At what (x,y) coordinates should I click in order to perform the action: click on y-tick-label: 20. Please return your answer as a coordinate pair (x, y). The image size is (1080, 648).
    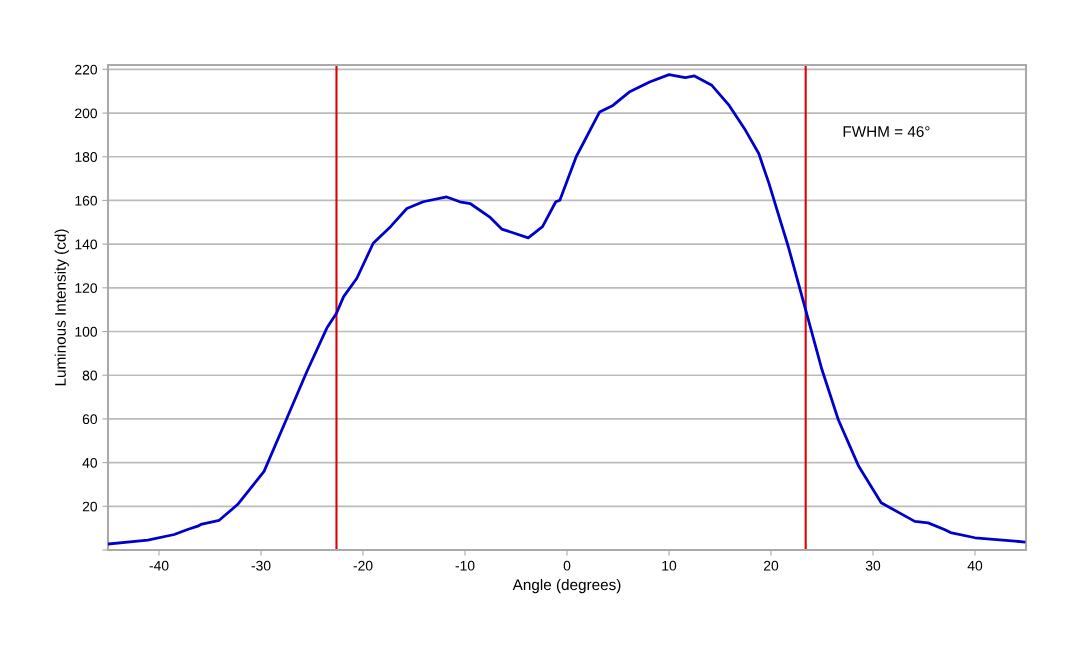
    Looking at the image, I should click on (90, 506).